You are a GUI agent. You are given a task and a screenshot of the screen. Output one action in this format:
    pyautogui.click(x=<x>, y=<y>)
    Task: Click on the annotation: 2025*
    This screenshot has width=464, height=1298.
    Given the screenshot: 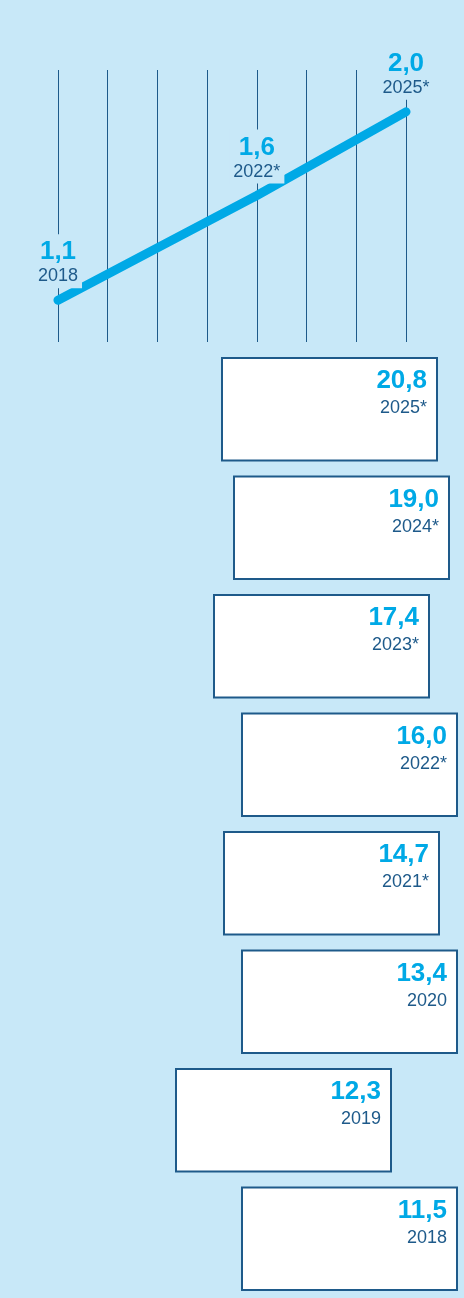 What is the action you would take?
    pyautogui.click(x=406, y=86)
    